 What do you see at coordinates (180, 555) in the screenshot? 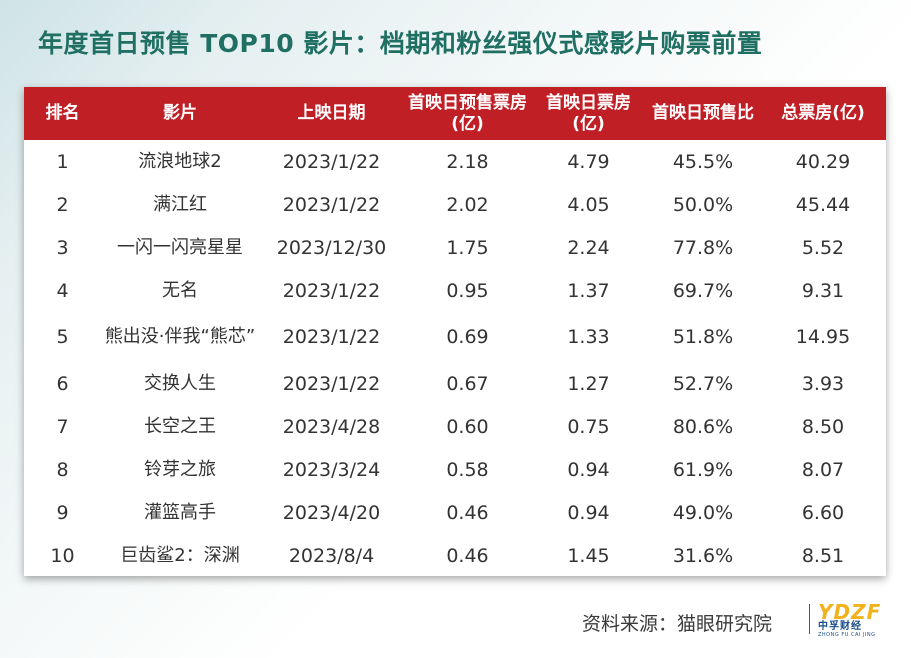
I see `cell-film: 巨齿鲨2：深渊` at bounding box center [180, 555].